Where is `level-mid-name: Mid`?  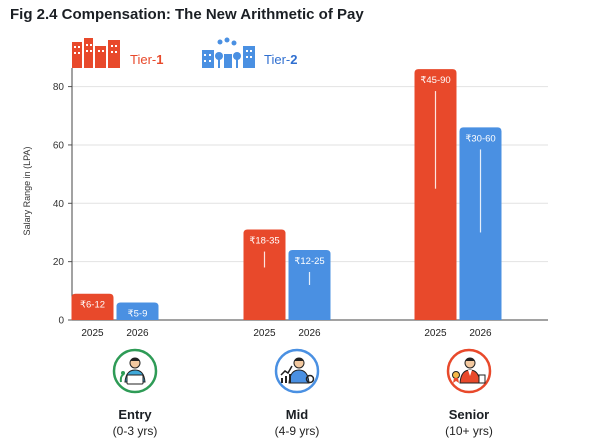
level-mid-name: Mid is located at coordinates (297, 414).